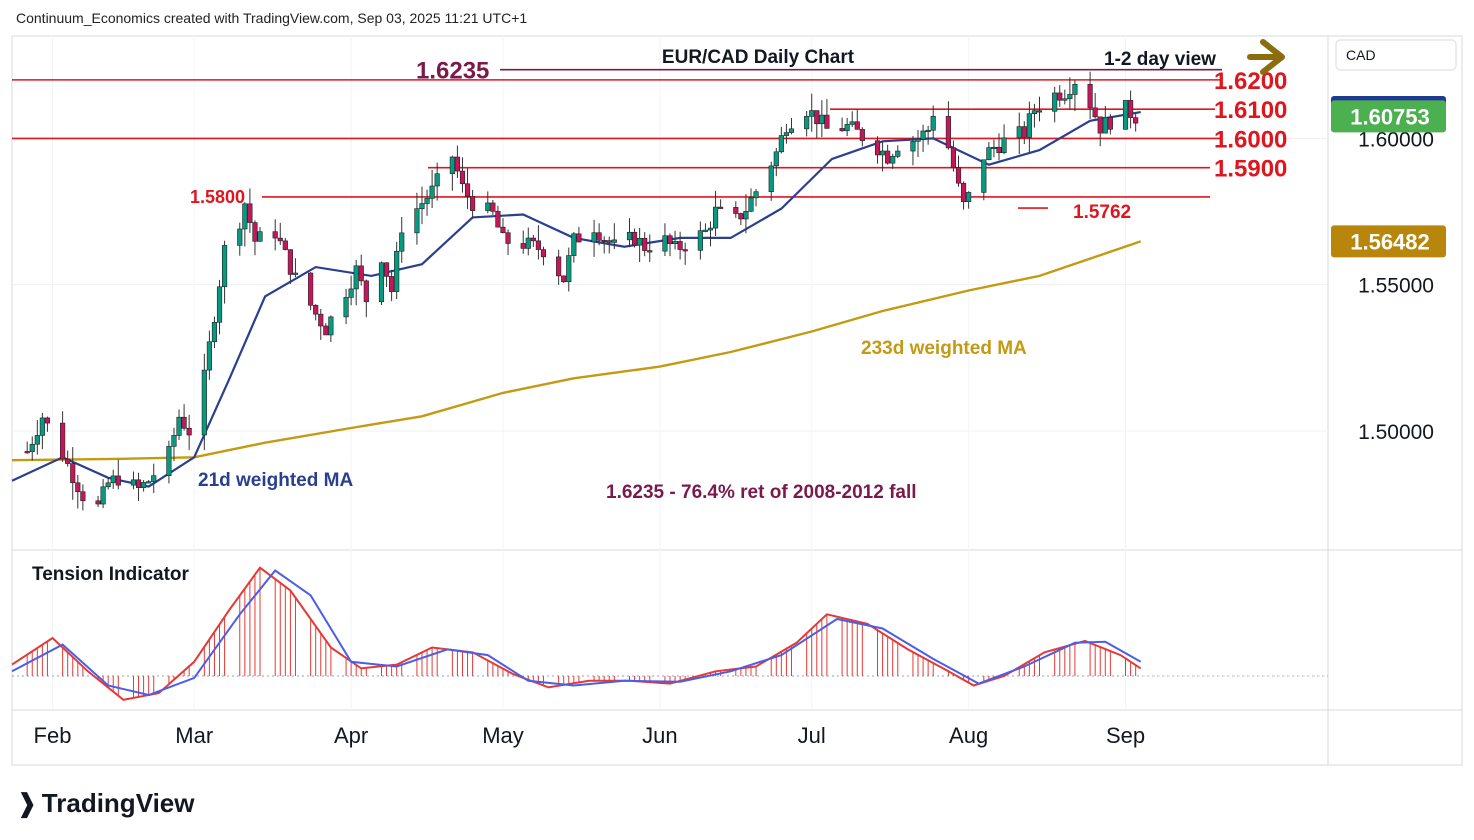 This screenshot has height=840, width=1474. I want to click on month-label-sep: Sep, so click(1125, 735).